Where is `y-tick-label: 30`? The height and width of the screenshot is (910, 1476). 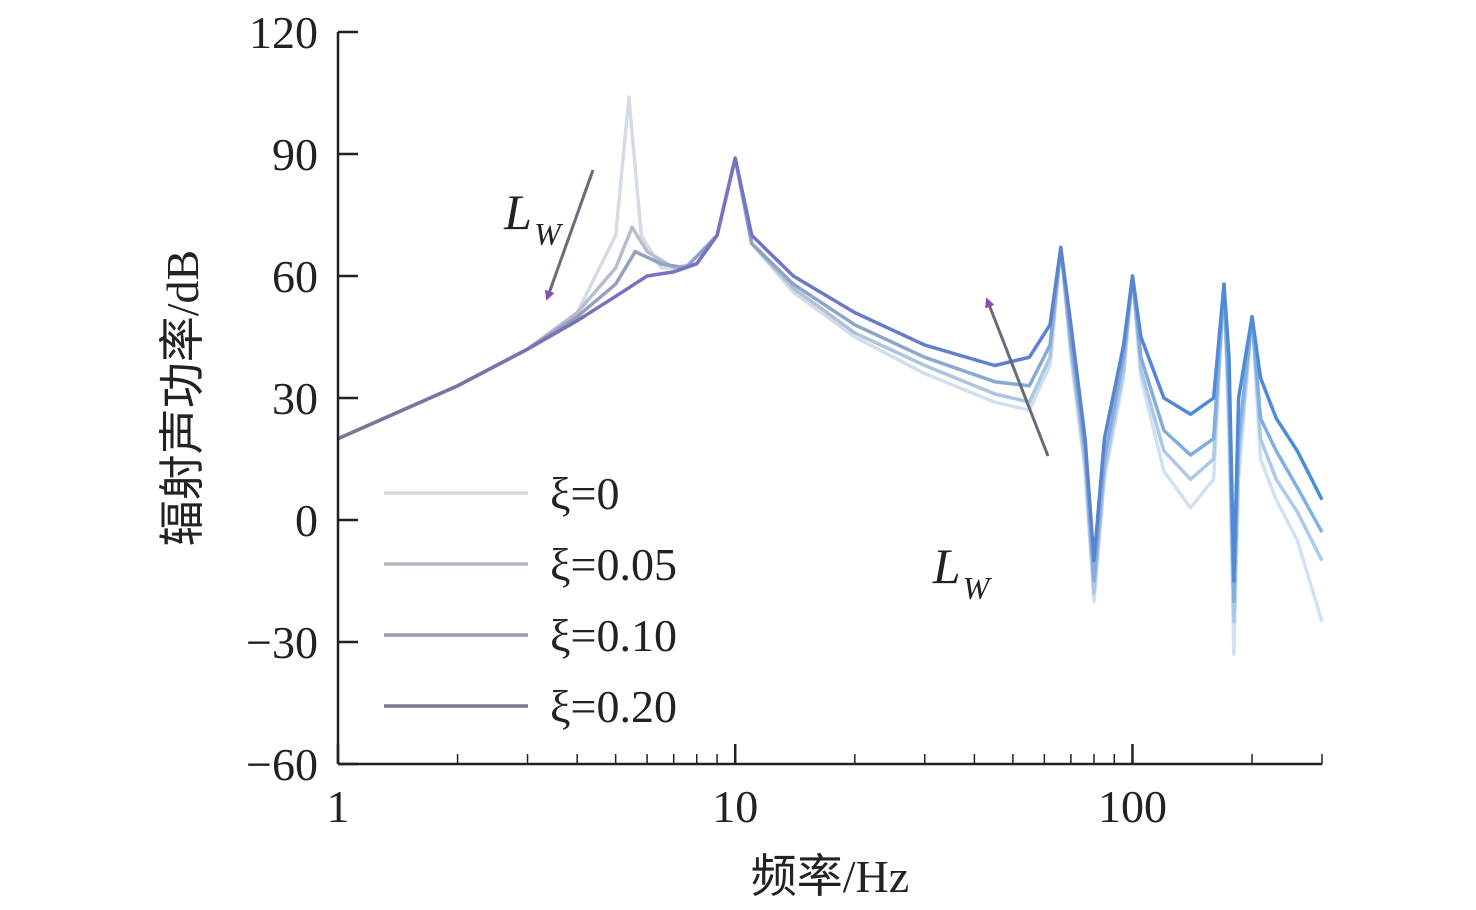 y-tick-label: 30 is located at coordinates (295, 398).